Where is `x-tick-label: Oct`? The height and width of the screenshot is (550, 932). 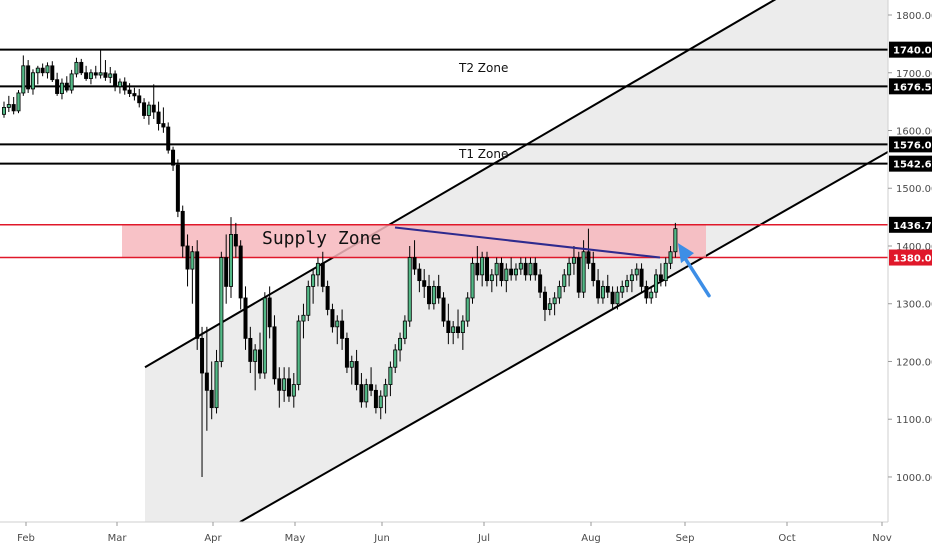
x-tick-label: Oct is located at coordinates (786, 538).